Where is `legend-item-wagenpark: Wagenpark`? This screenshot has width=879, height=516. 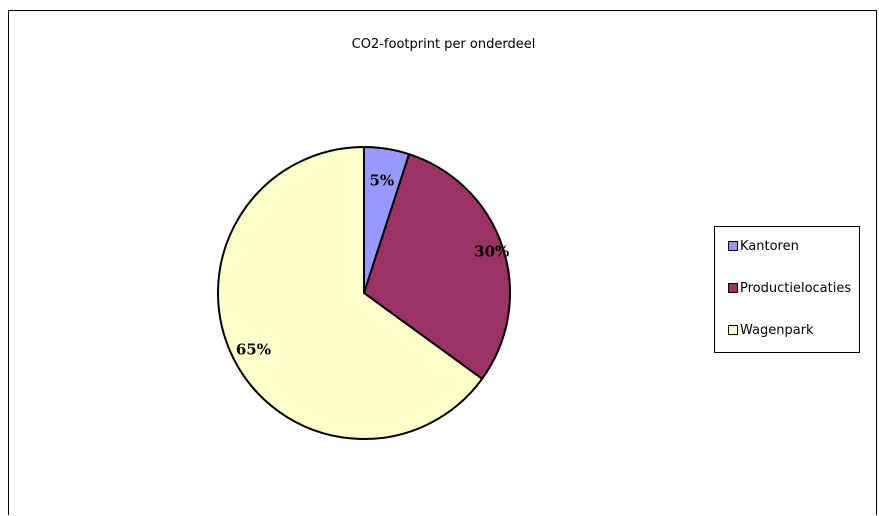
legend-item-wagenpark: Wagenpark is located at coordinates (771, 330).